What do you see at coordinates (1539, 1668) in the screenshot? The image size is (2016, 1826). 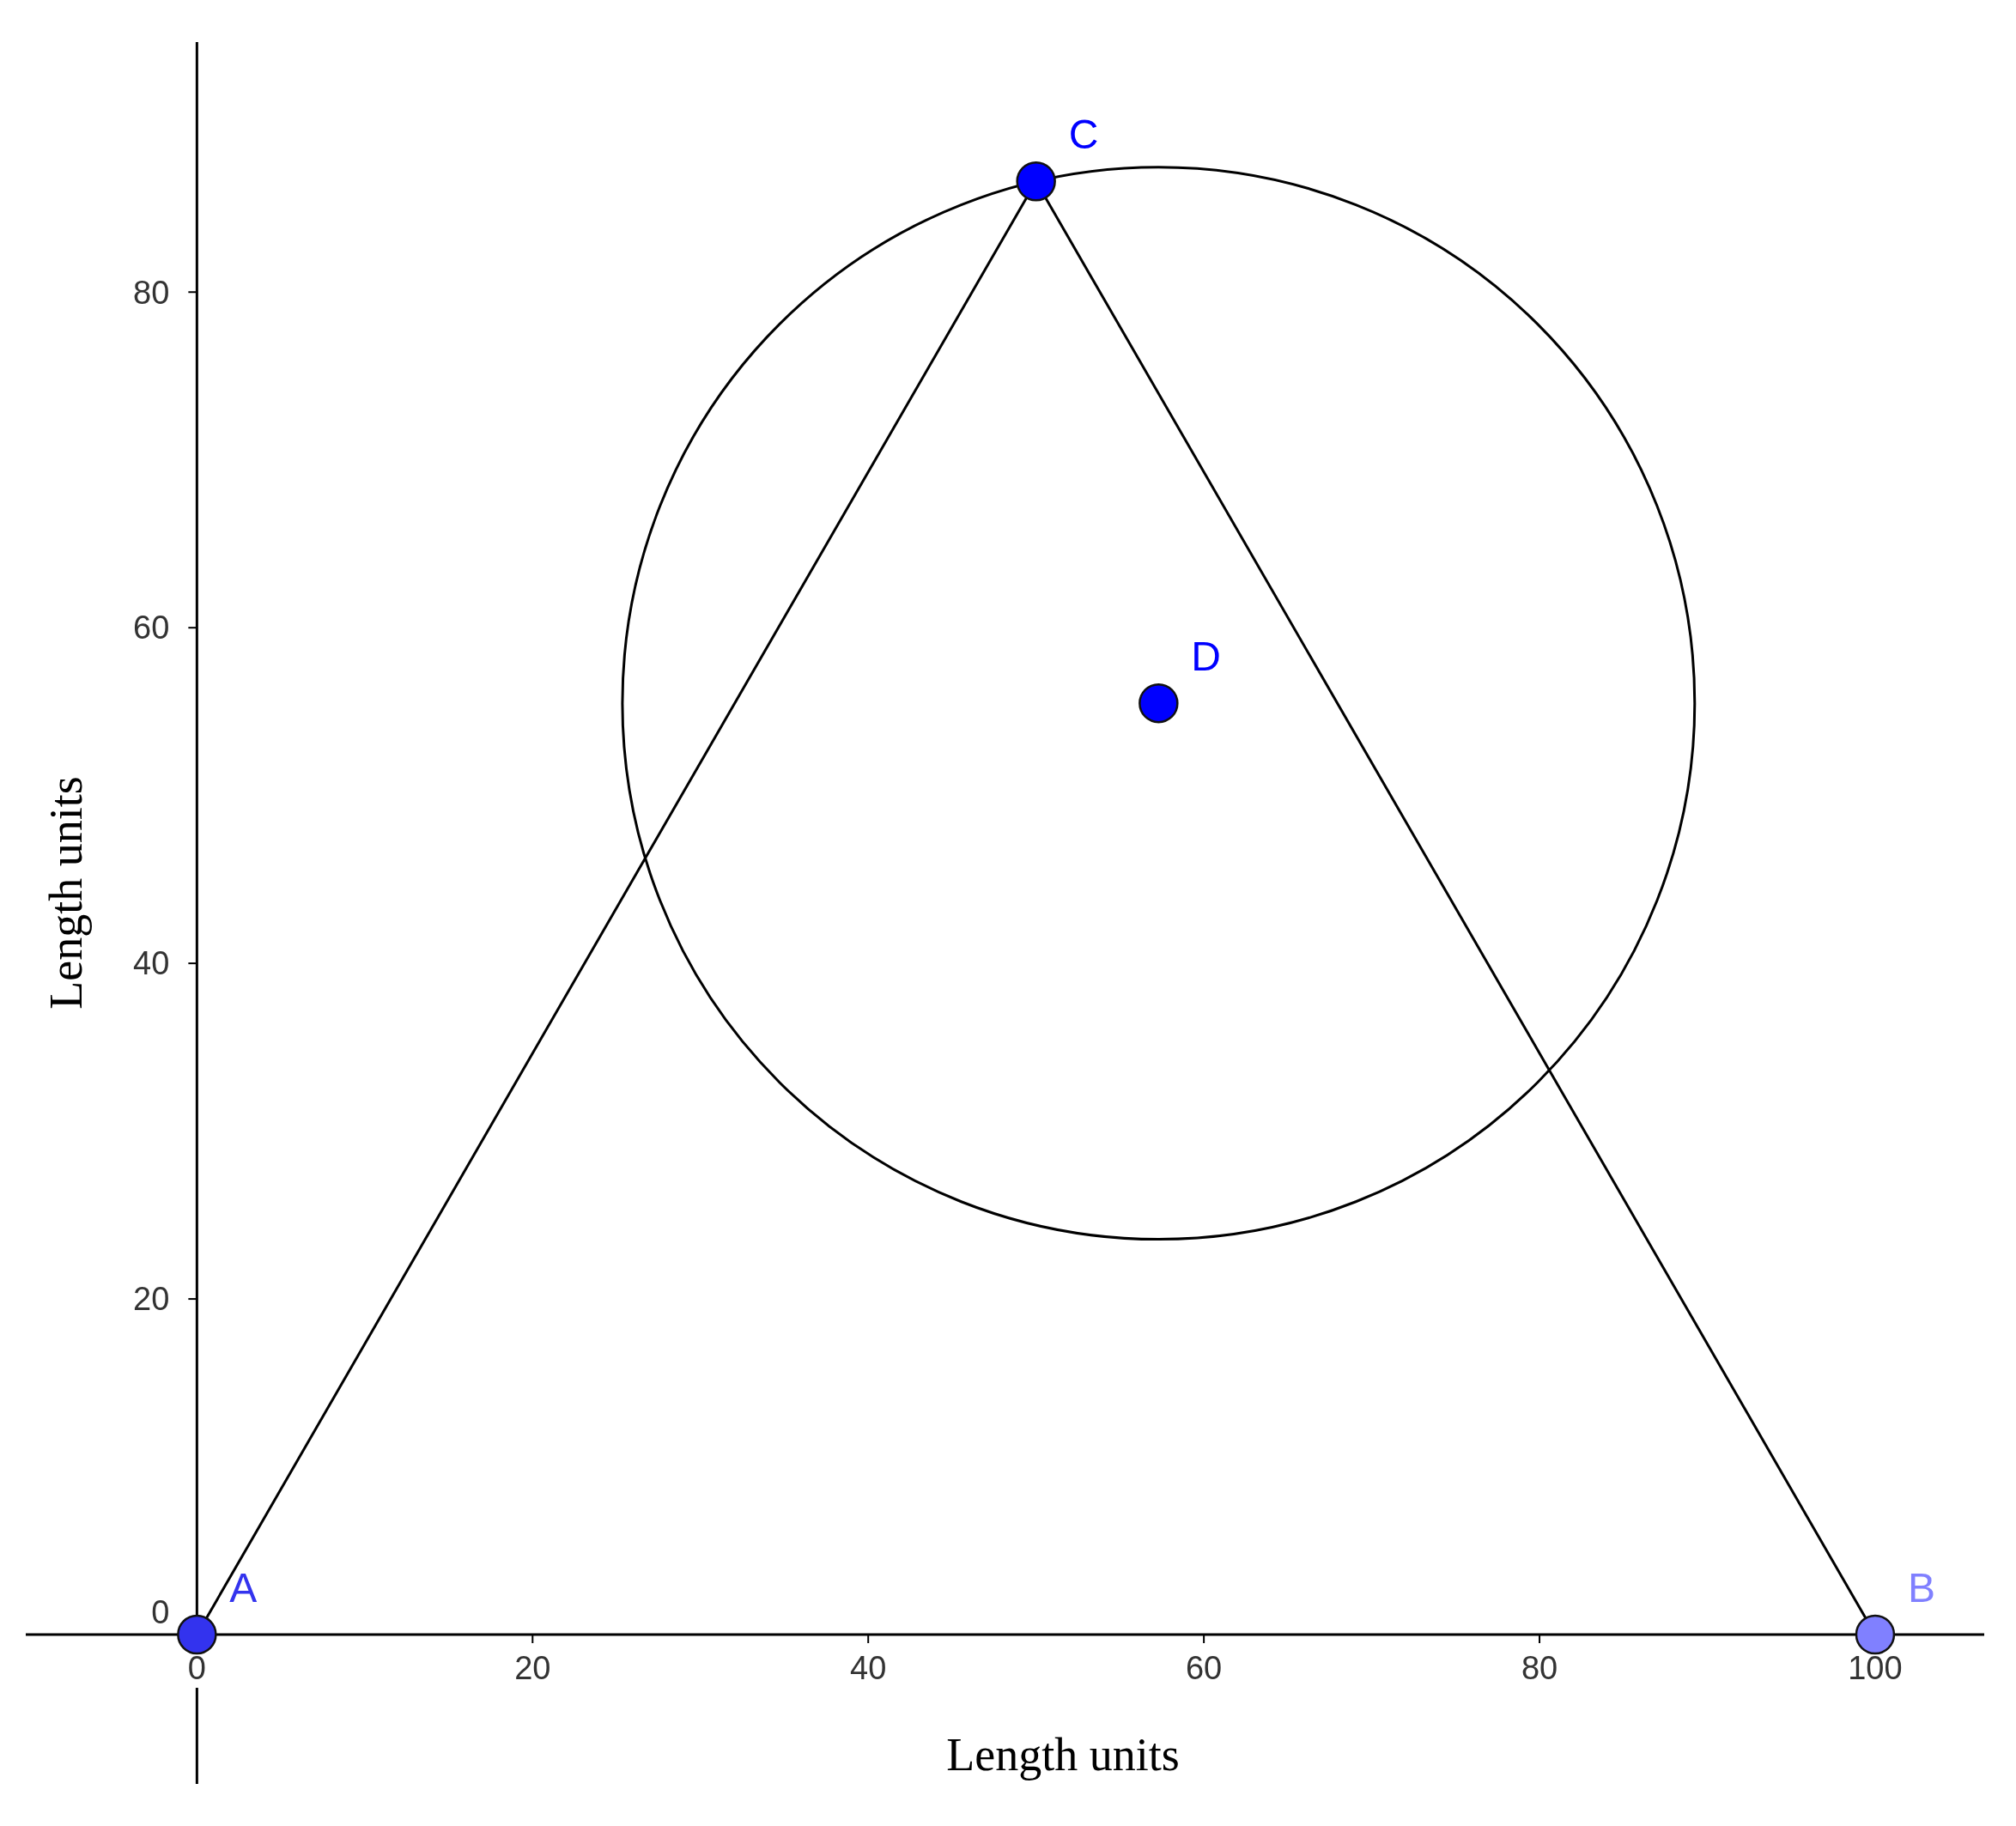 I see `x-tick-label: 80` at bounding box center [1539, 1668].